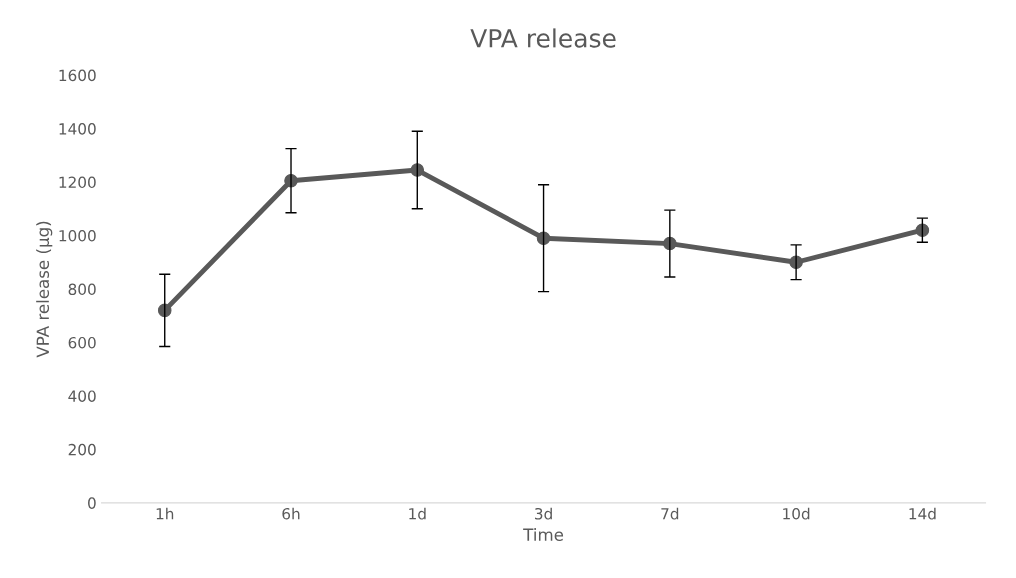 The image size is (1016, 578). I want to click on y-axis-title: VPA release (µg), so click(44, 289).